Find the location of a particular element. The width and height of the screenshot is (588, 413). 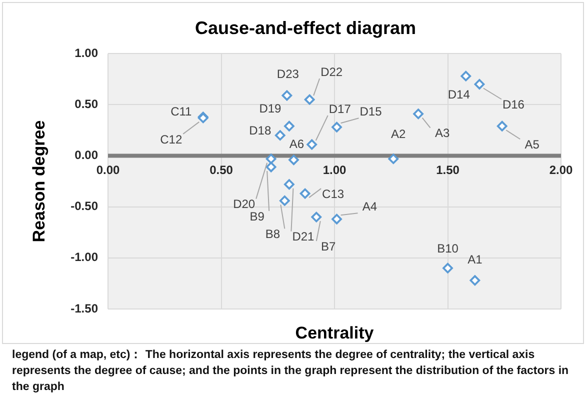

annotation: A6 is located at coordinates (296, 144).